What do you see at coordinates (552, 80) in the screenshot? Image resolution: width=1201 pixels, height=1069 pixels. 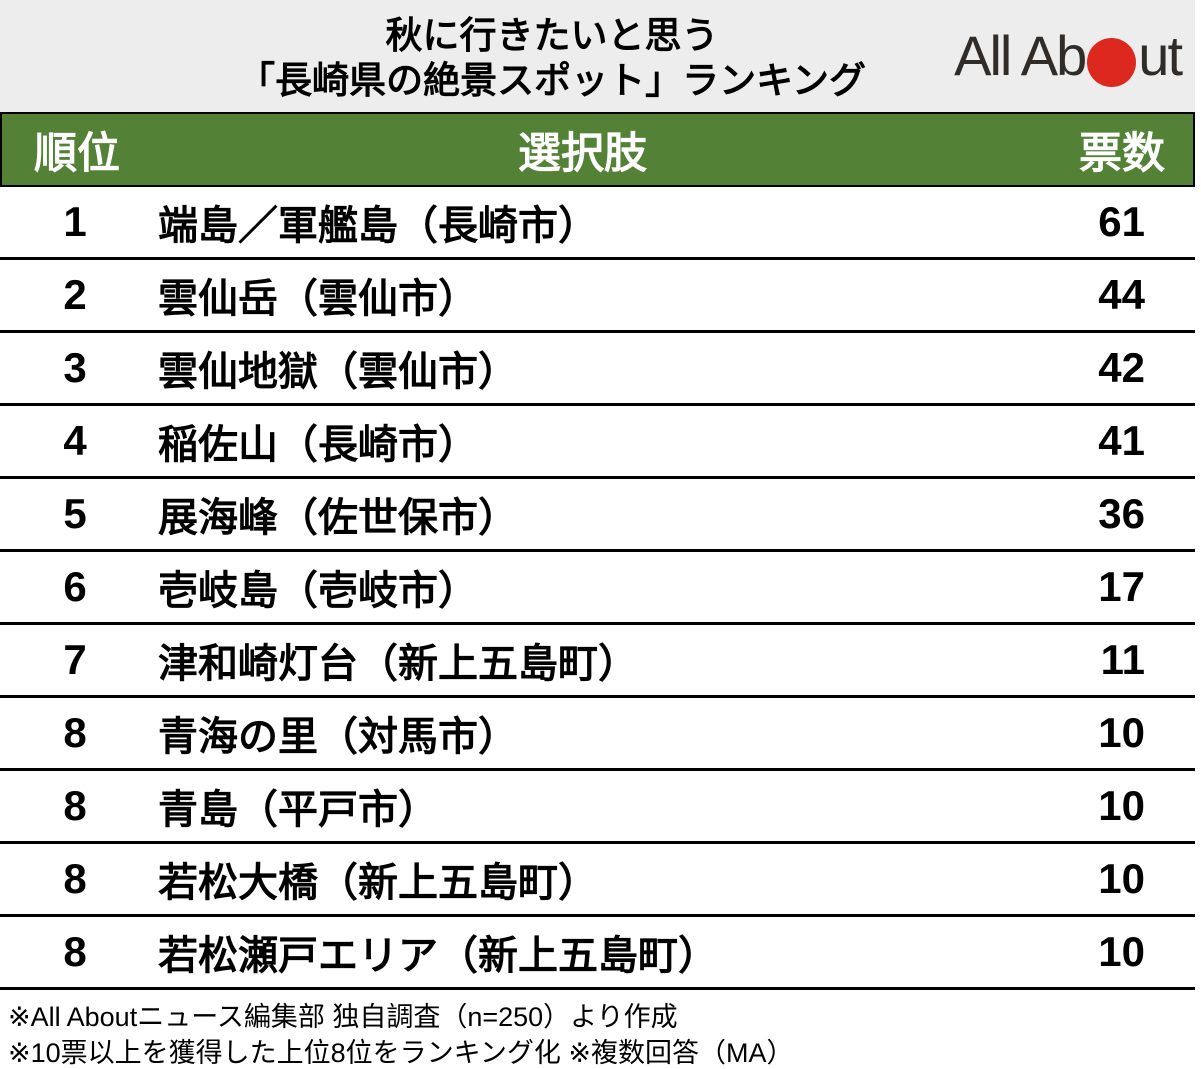 I see `title-line-2: 「長崎県の絶景スポット」ランキング` at bounding box center [552, 80].